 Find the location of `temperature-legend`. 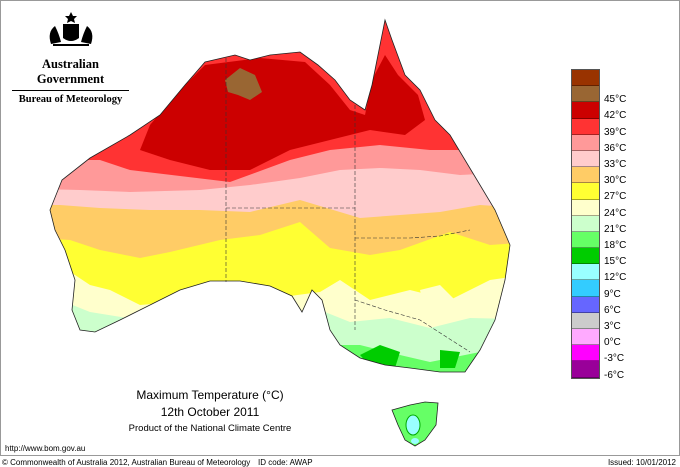

temperature-legend is located at coordinates (585, 224).